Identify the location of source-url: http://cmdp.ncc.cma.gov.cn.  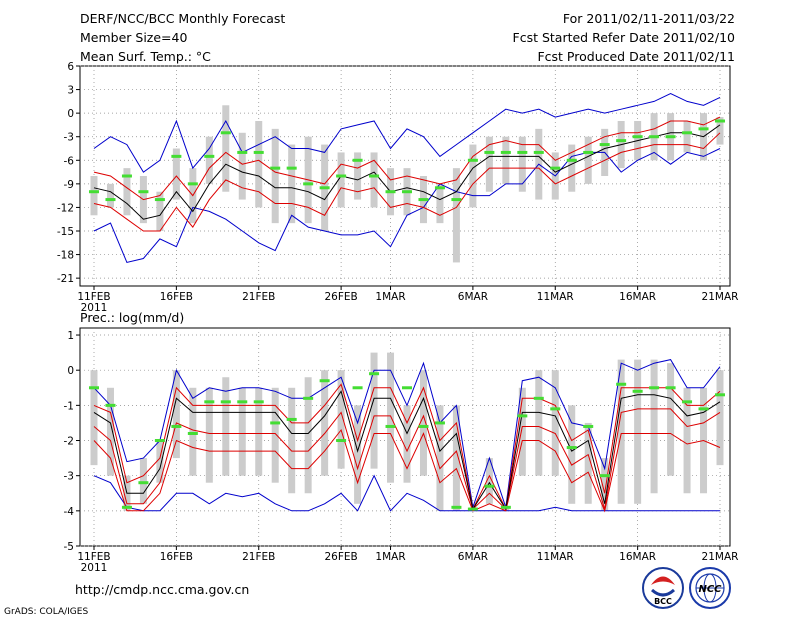
(162, 589).